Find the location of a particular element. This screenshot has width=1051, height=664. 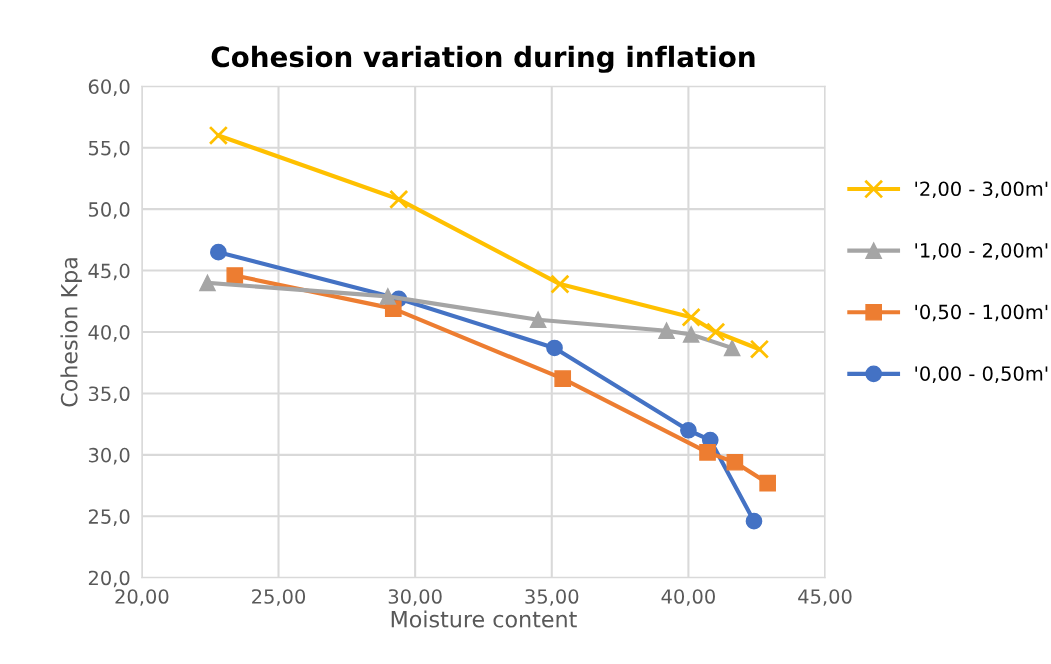

legend-label: '0,50 - 1,00m' is located at coordinates (981, 313).